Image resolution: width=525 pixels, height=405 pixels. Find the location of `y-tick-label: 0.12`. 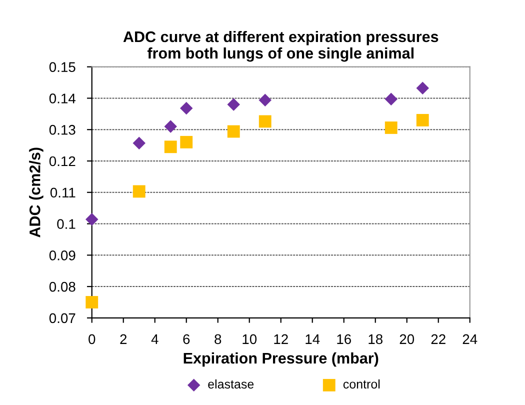

y-tick-label: 0.12 is located at coordinates (62, 161).